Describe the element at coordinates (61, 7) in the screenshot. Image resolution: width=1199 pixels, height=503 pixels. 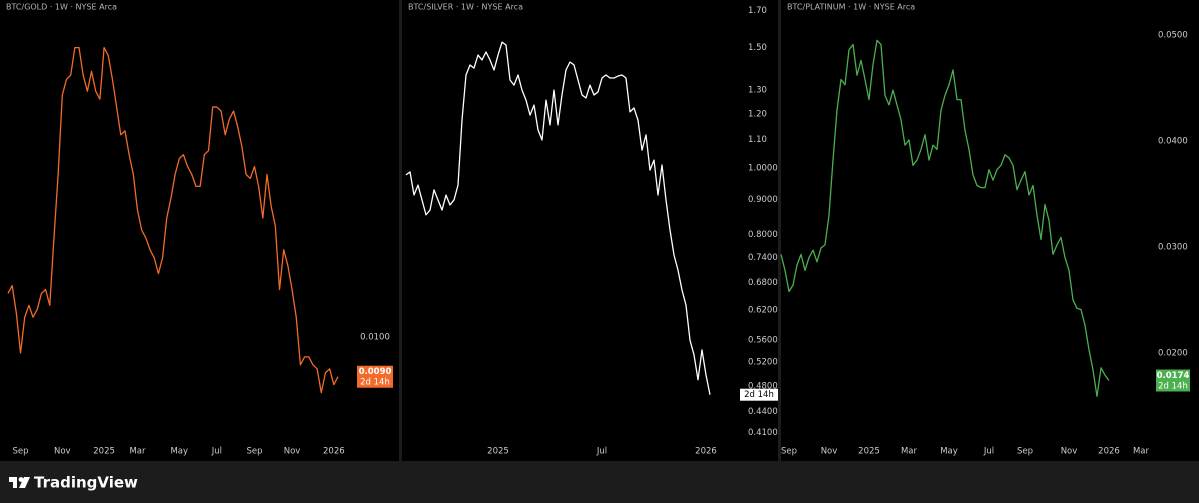
I see `chart-title: BTC/GOLD · 1W · NYSE Arca` at that location.